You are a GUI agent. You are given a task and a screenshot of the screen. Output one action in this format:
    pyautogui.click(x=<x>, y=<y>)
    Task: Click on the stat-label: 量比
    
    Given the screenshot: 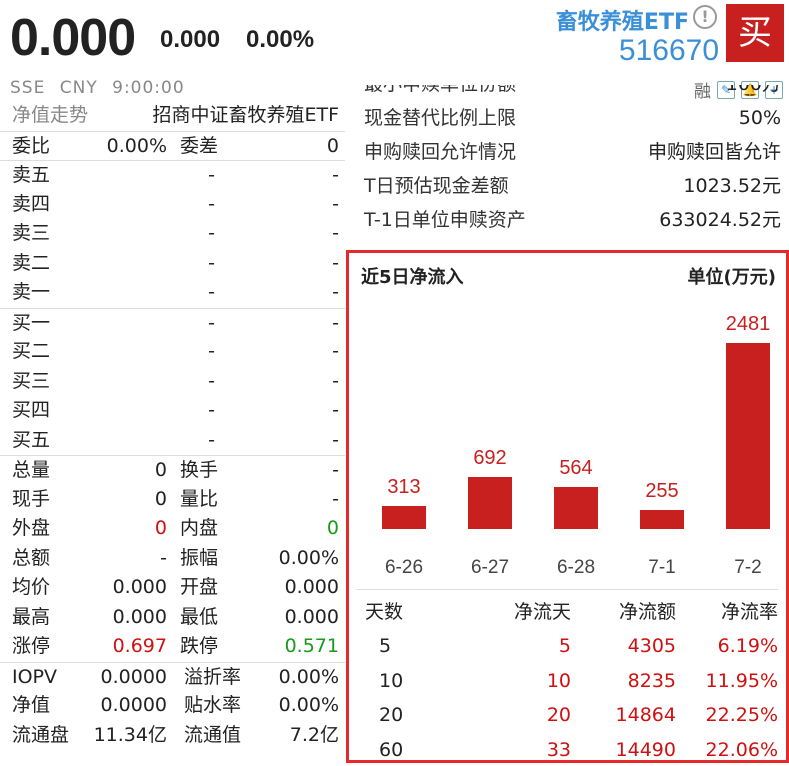 What is the action you would take?
    pyautogui.click(x=199, y=498)
    